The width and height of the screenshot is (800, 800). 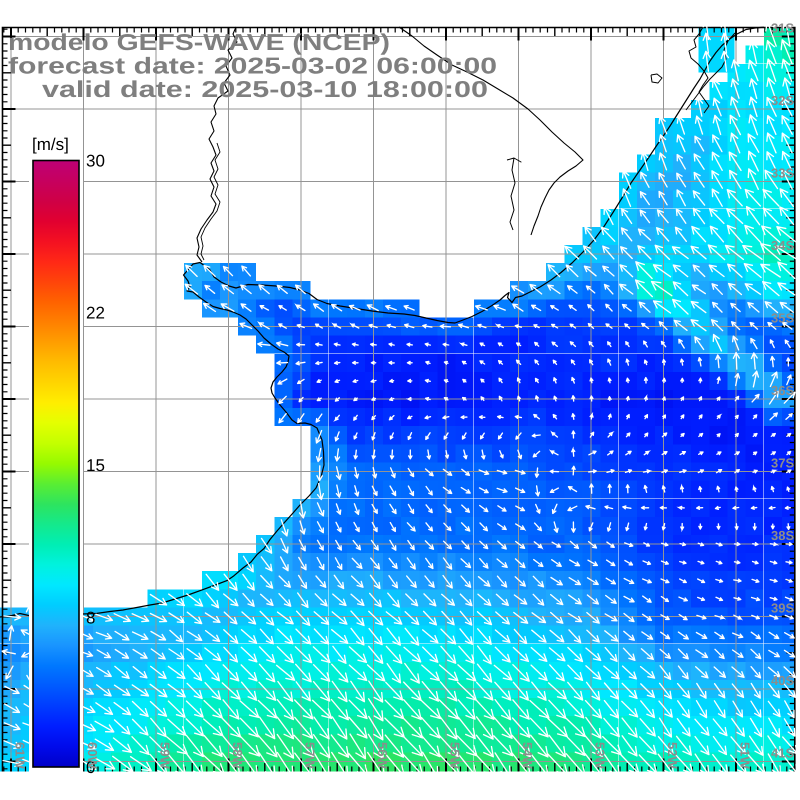 I want to click on svg-text: 58W, so click(x=237, y=755).